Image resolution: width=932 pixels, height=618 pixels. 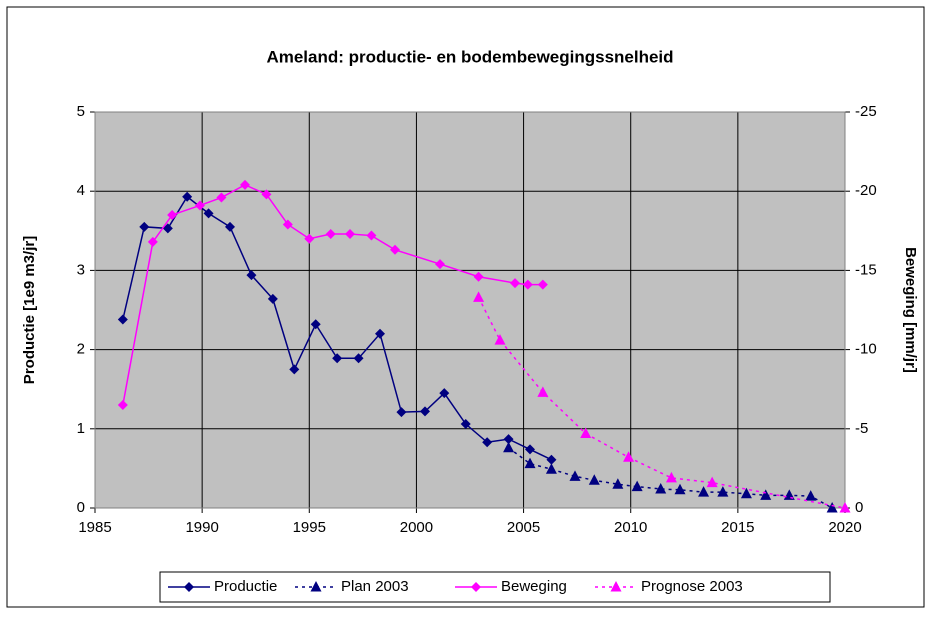 I want to click on legend-label: Plan 2003, so click(x=375, y=586).